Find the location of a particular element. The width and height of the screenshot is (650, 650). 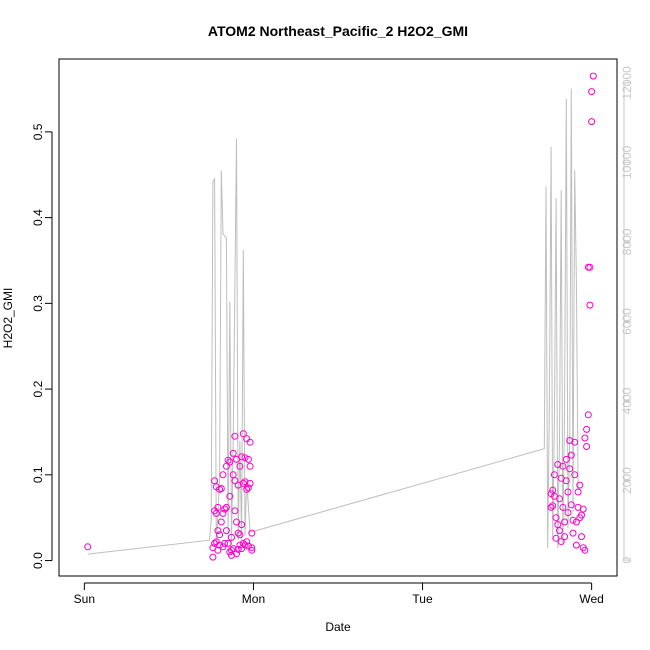

secondary-y-axis: 0 2000 4000 6000 8000 10000 12000 is located at coordinates (627, 315).